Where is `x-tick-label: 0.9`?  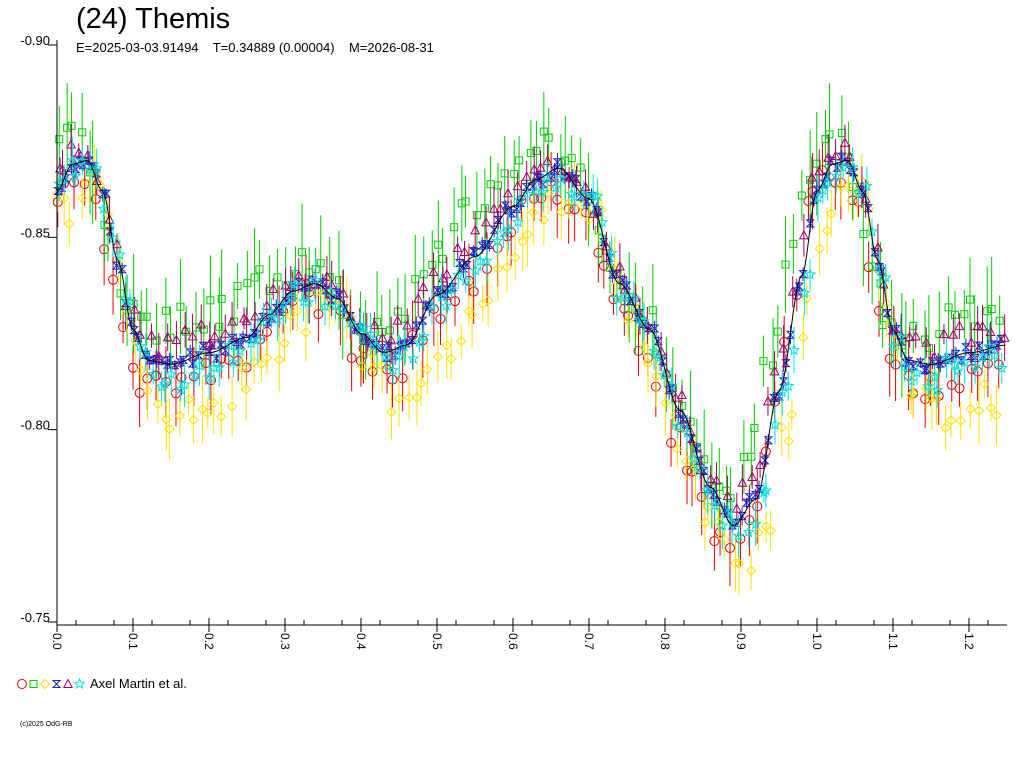 x-tick-label: 0.9 is located at coordinates (741, 641).